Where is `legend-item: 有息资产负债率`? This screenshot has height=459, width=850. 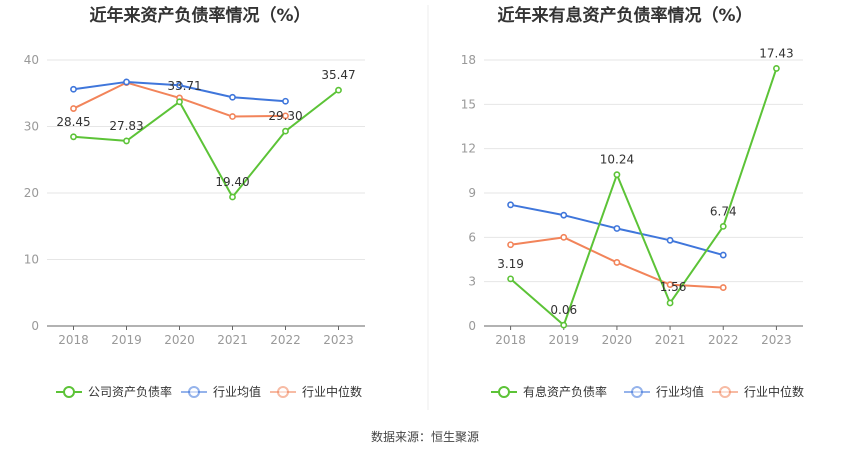
legend-item: 有息资产负债率 is located at coordinates (549, 391).